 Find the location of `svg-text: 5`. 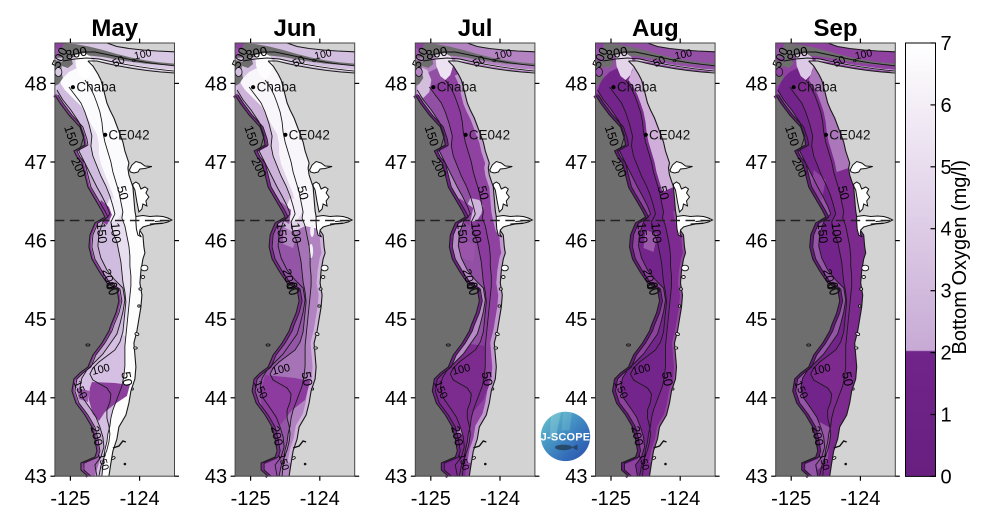

svg-text: 5 is located at coordinates (946, 168).